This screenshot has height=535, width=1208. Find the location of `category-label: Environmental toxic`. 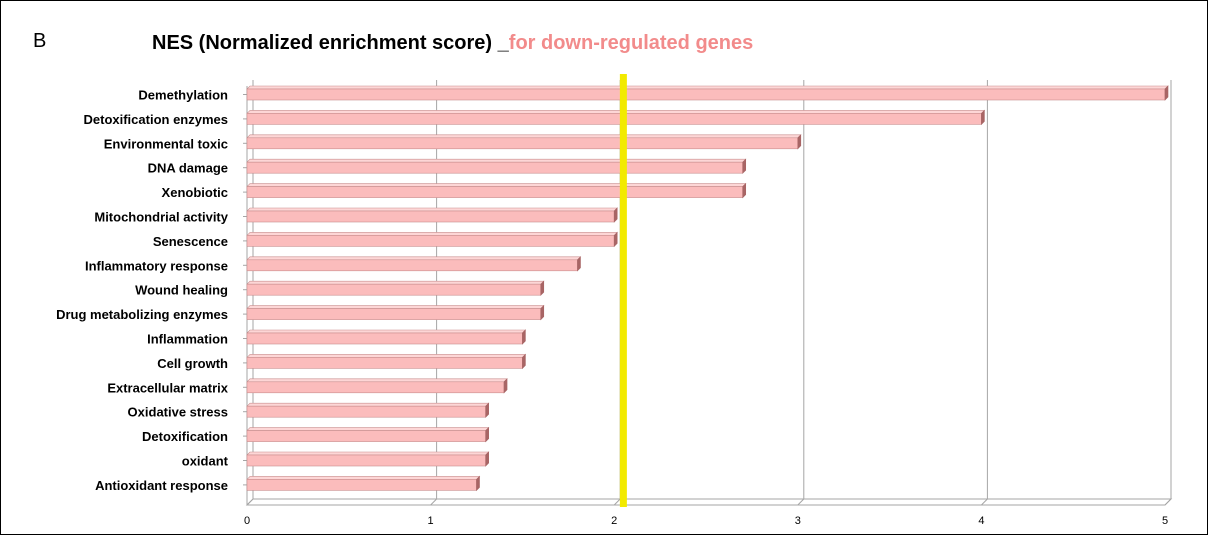

category-label: Environmental toxic is located at coordinates (166, 143).